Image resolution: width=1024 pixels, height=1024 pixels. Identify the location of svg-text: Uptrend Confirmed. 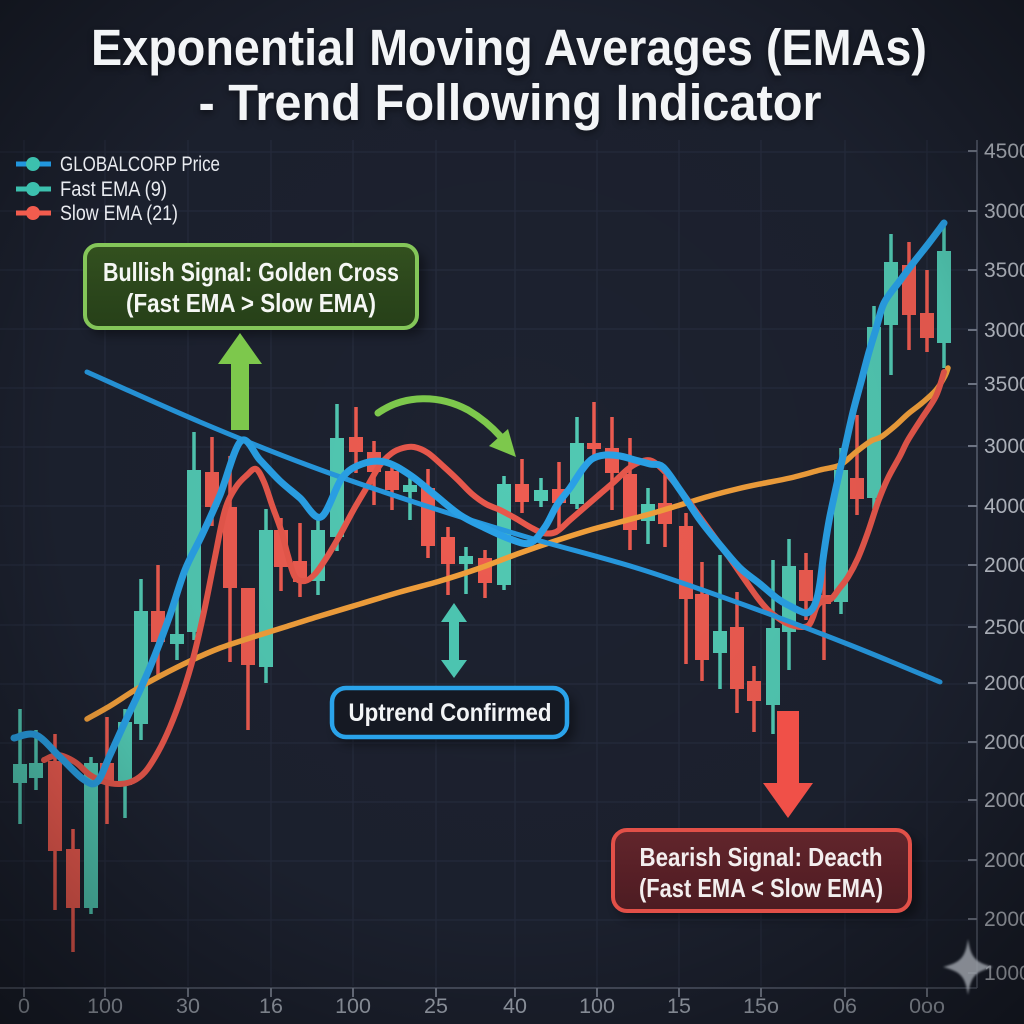
(450, 713).